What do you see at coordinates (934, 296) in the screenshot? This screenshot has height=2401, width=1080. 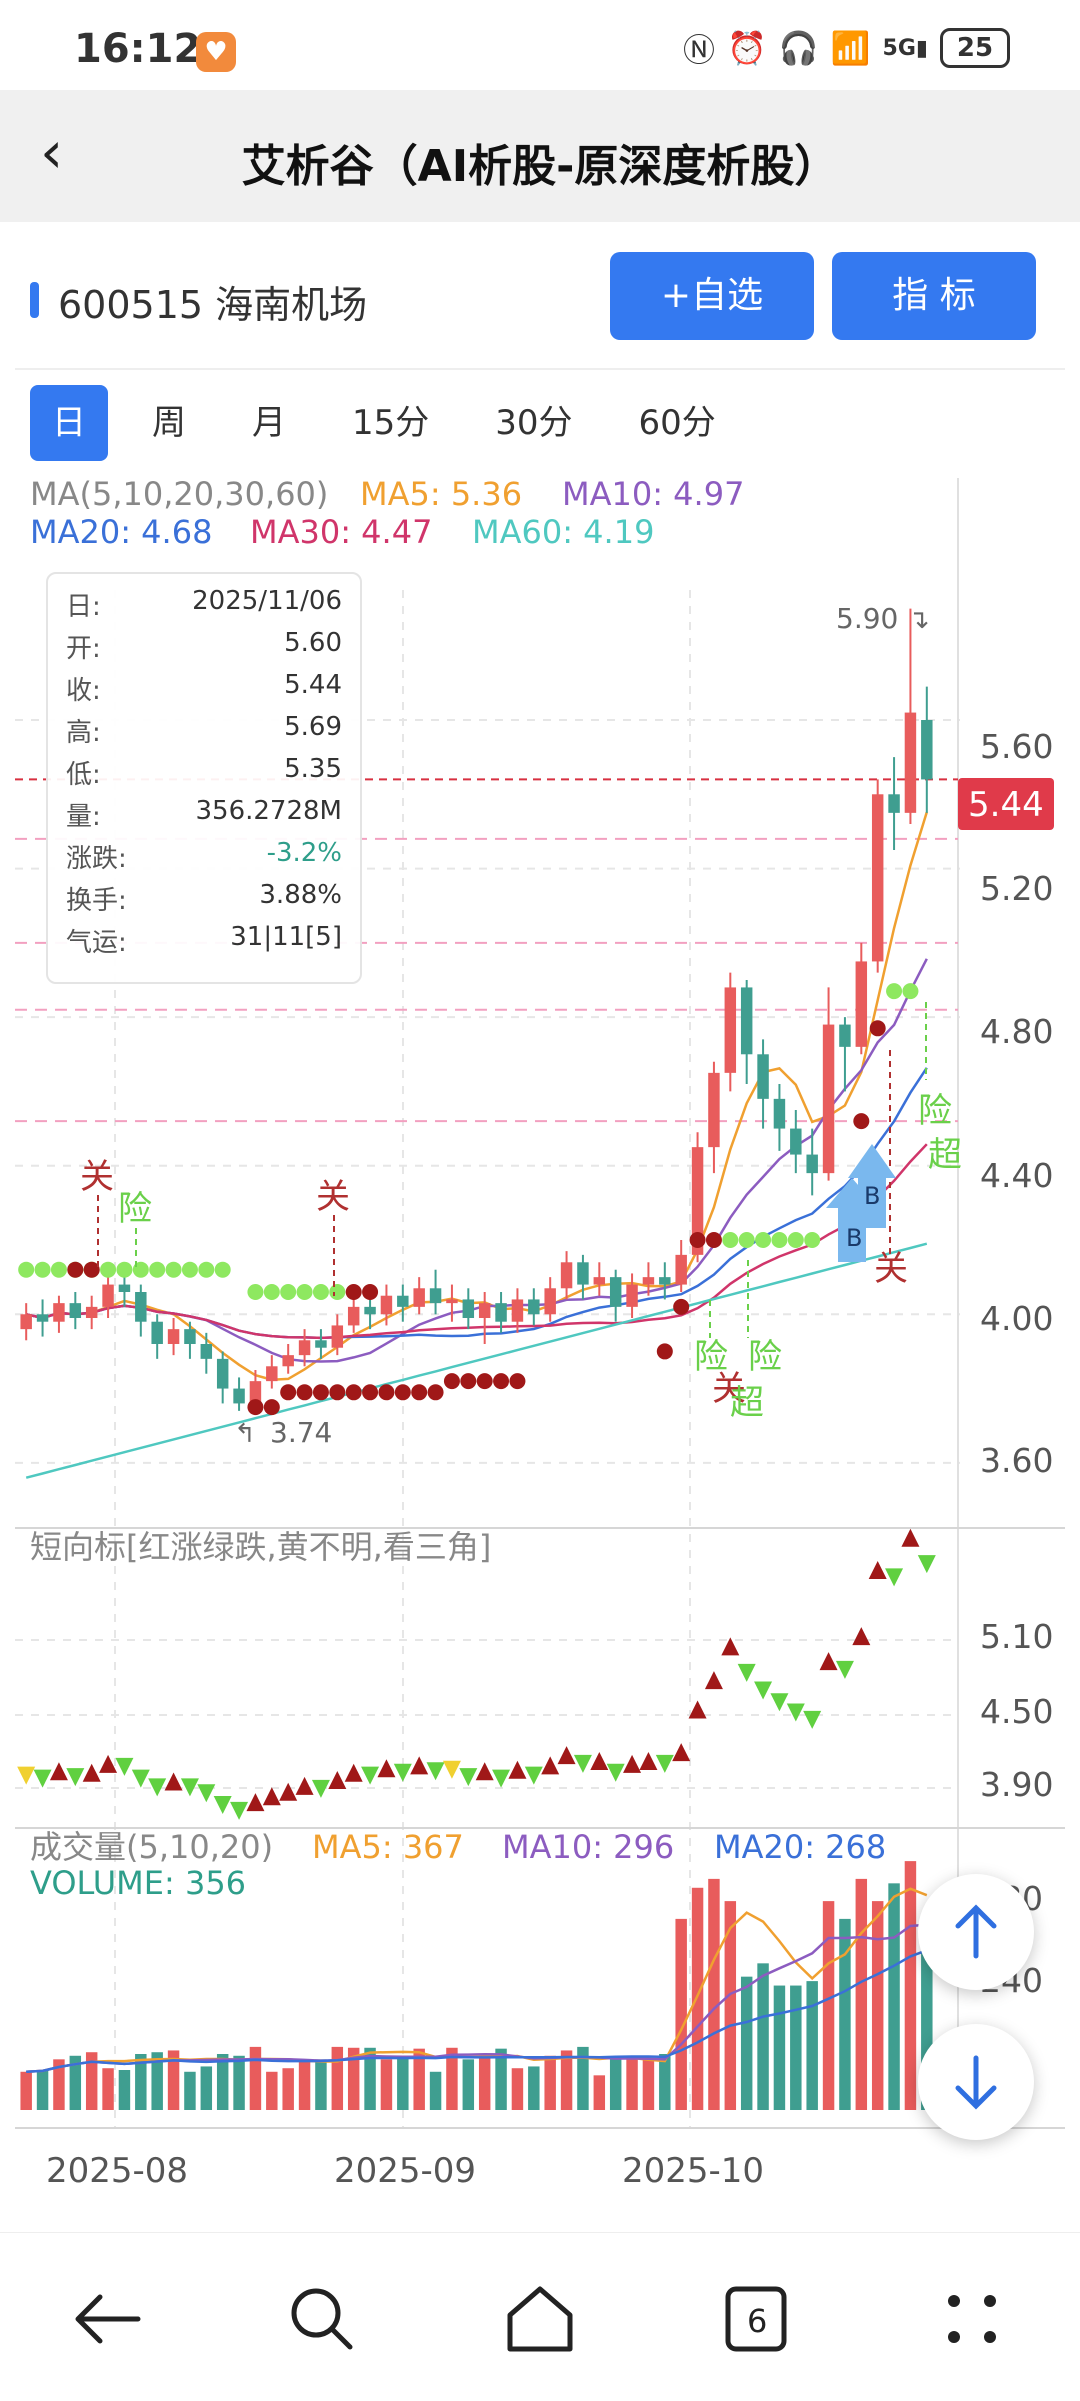 I see `indicator-button: 指 标` at bounding box center [934, 296].